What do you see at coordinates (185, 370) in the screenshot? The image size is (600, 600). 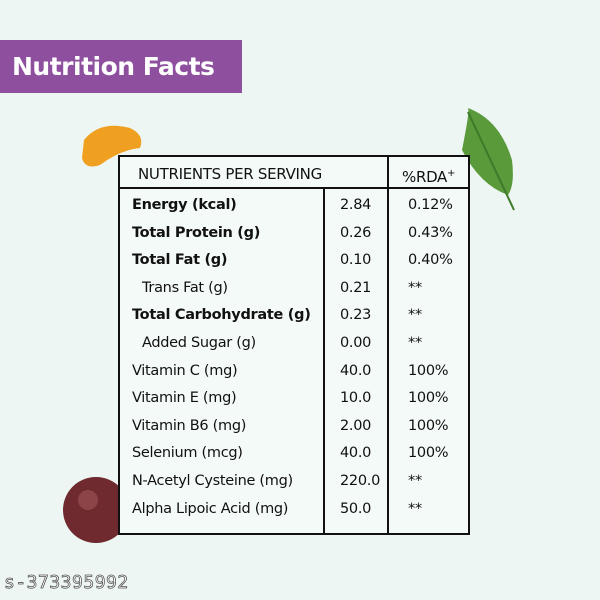 I see `nutrient-name: Vitamin C (mg)` at bounding box center [185, 370].